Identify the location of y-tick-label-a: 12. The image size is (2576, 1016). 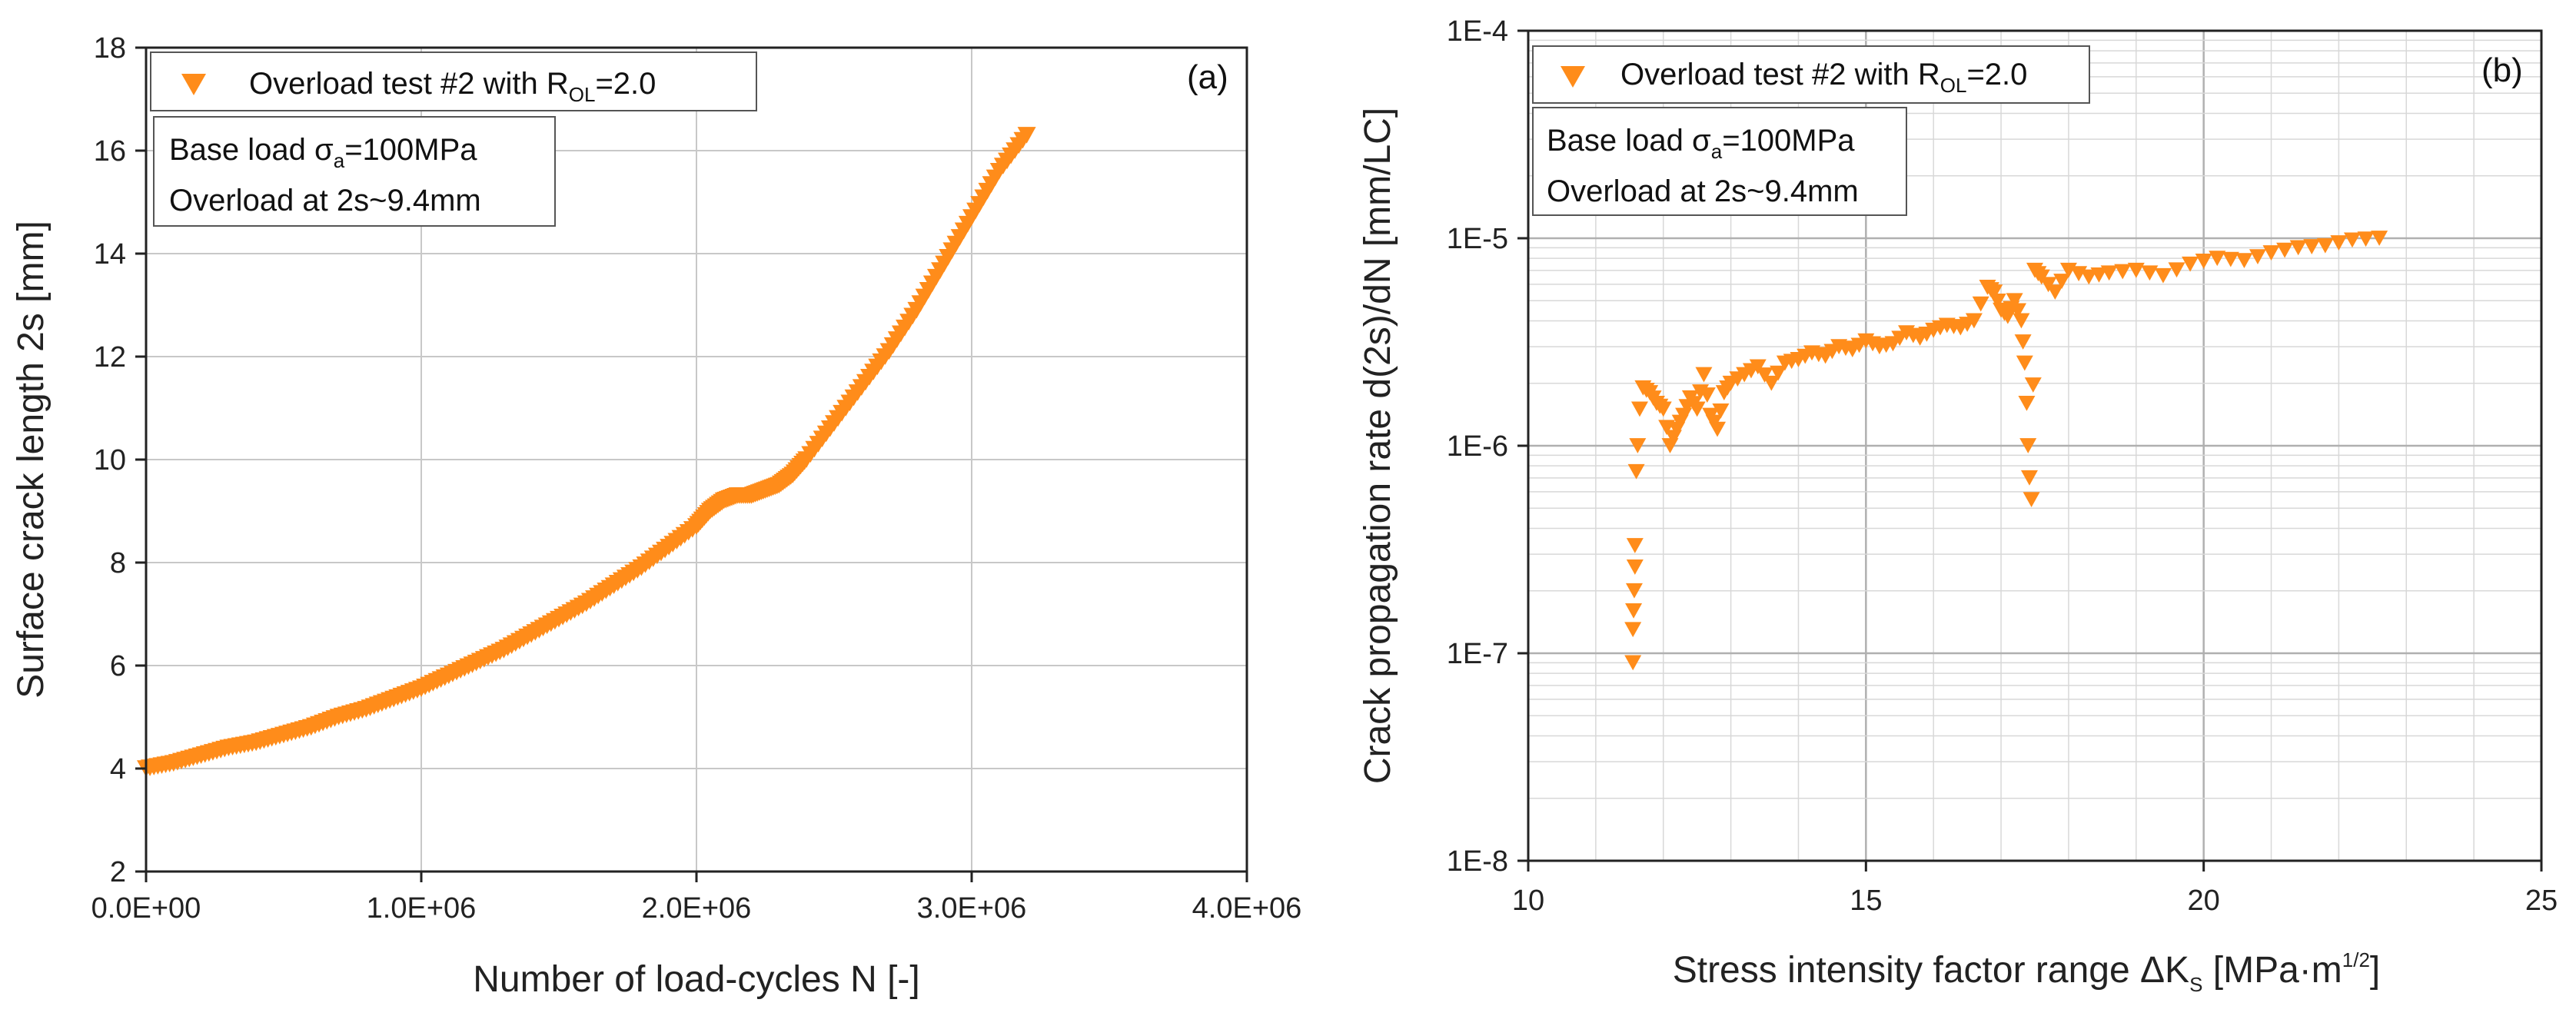
(110, 357).